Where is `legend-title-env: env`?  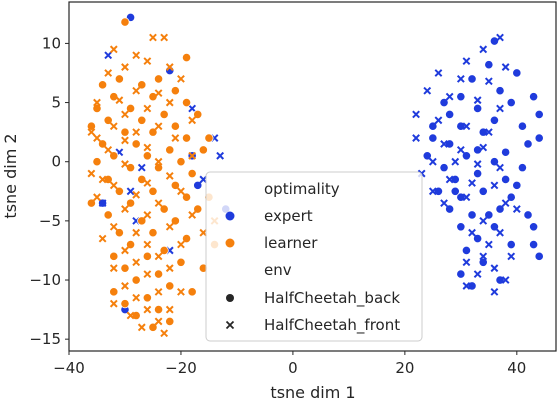 legend-title-env: env is located at coordinates (278, 270).